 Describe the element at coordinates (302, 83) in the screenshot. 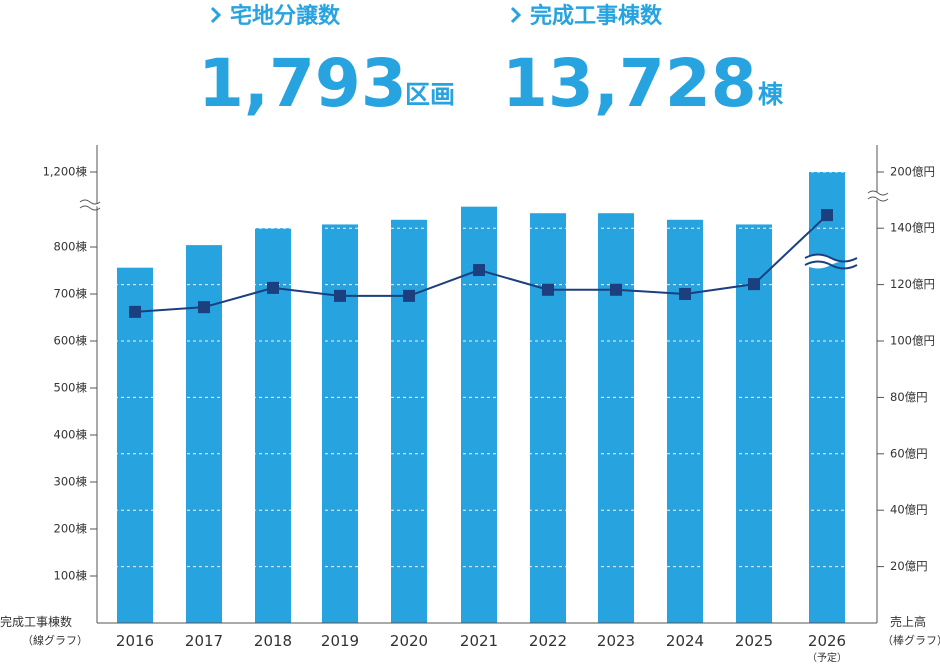

I see `highlight-value: 1,793` at that location.